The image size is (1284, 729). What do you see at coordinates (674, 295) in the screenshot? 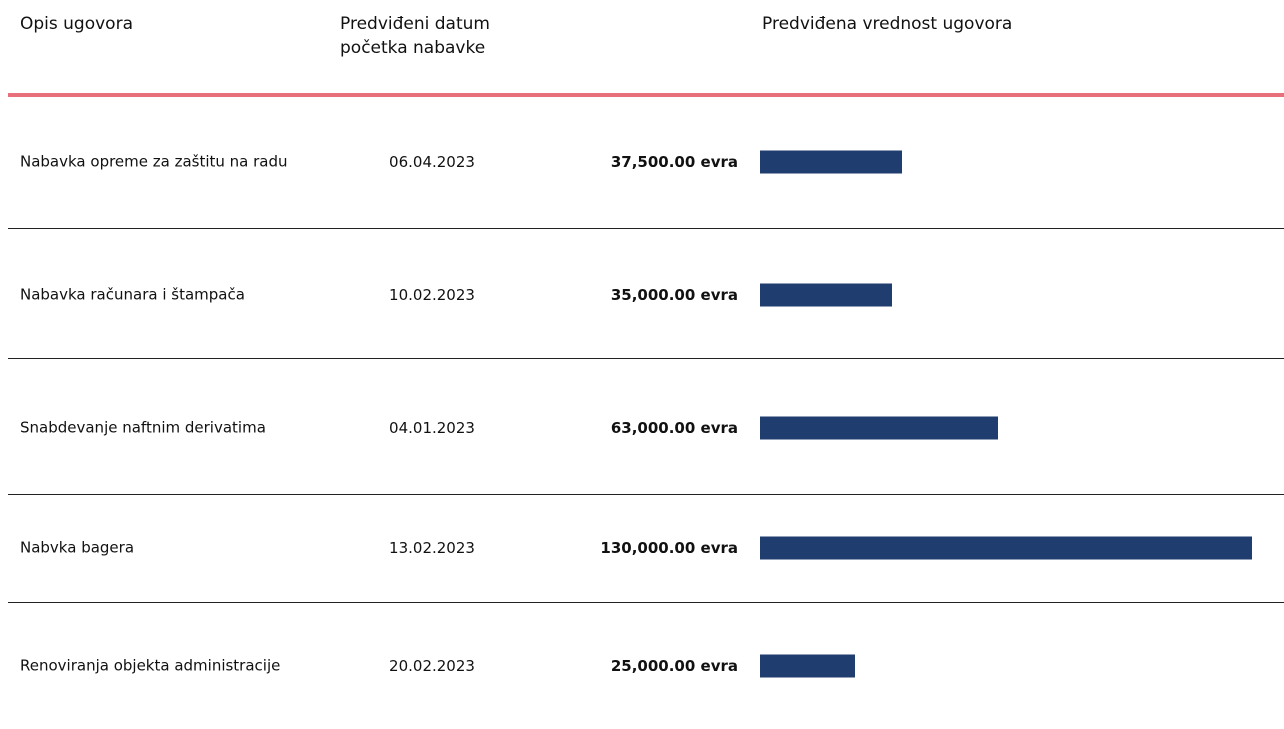
I see `value-label: 35,000.00 evra` at bounding box center [674, 295].